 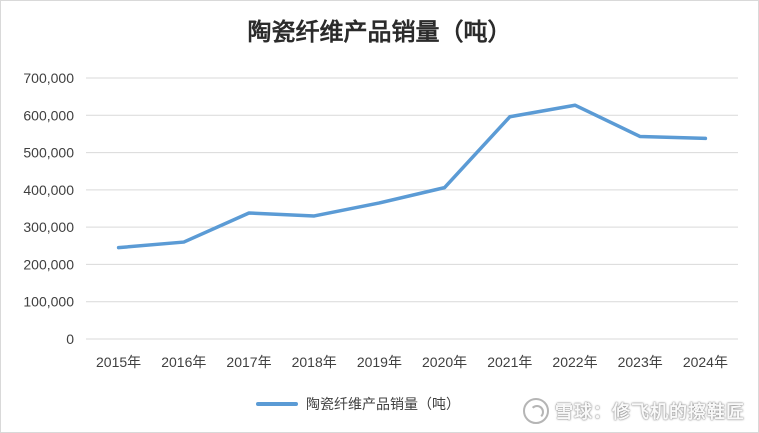 I want to click on x-tick-label: 2021年, so click(x=509, y=362).